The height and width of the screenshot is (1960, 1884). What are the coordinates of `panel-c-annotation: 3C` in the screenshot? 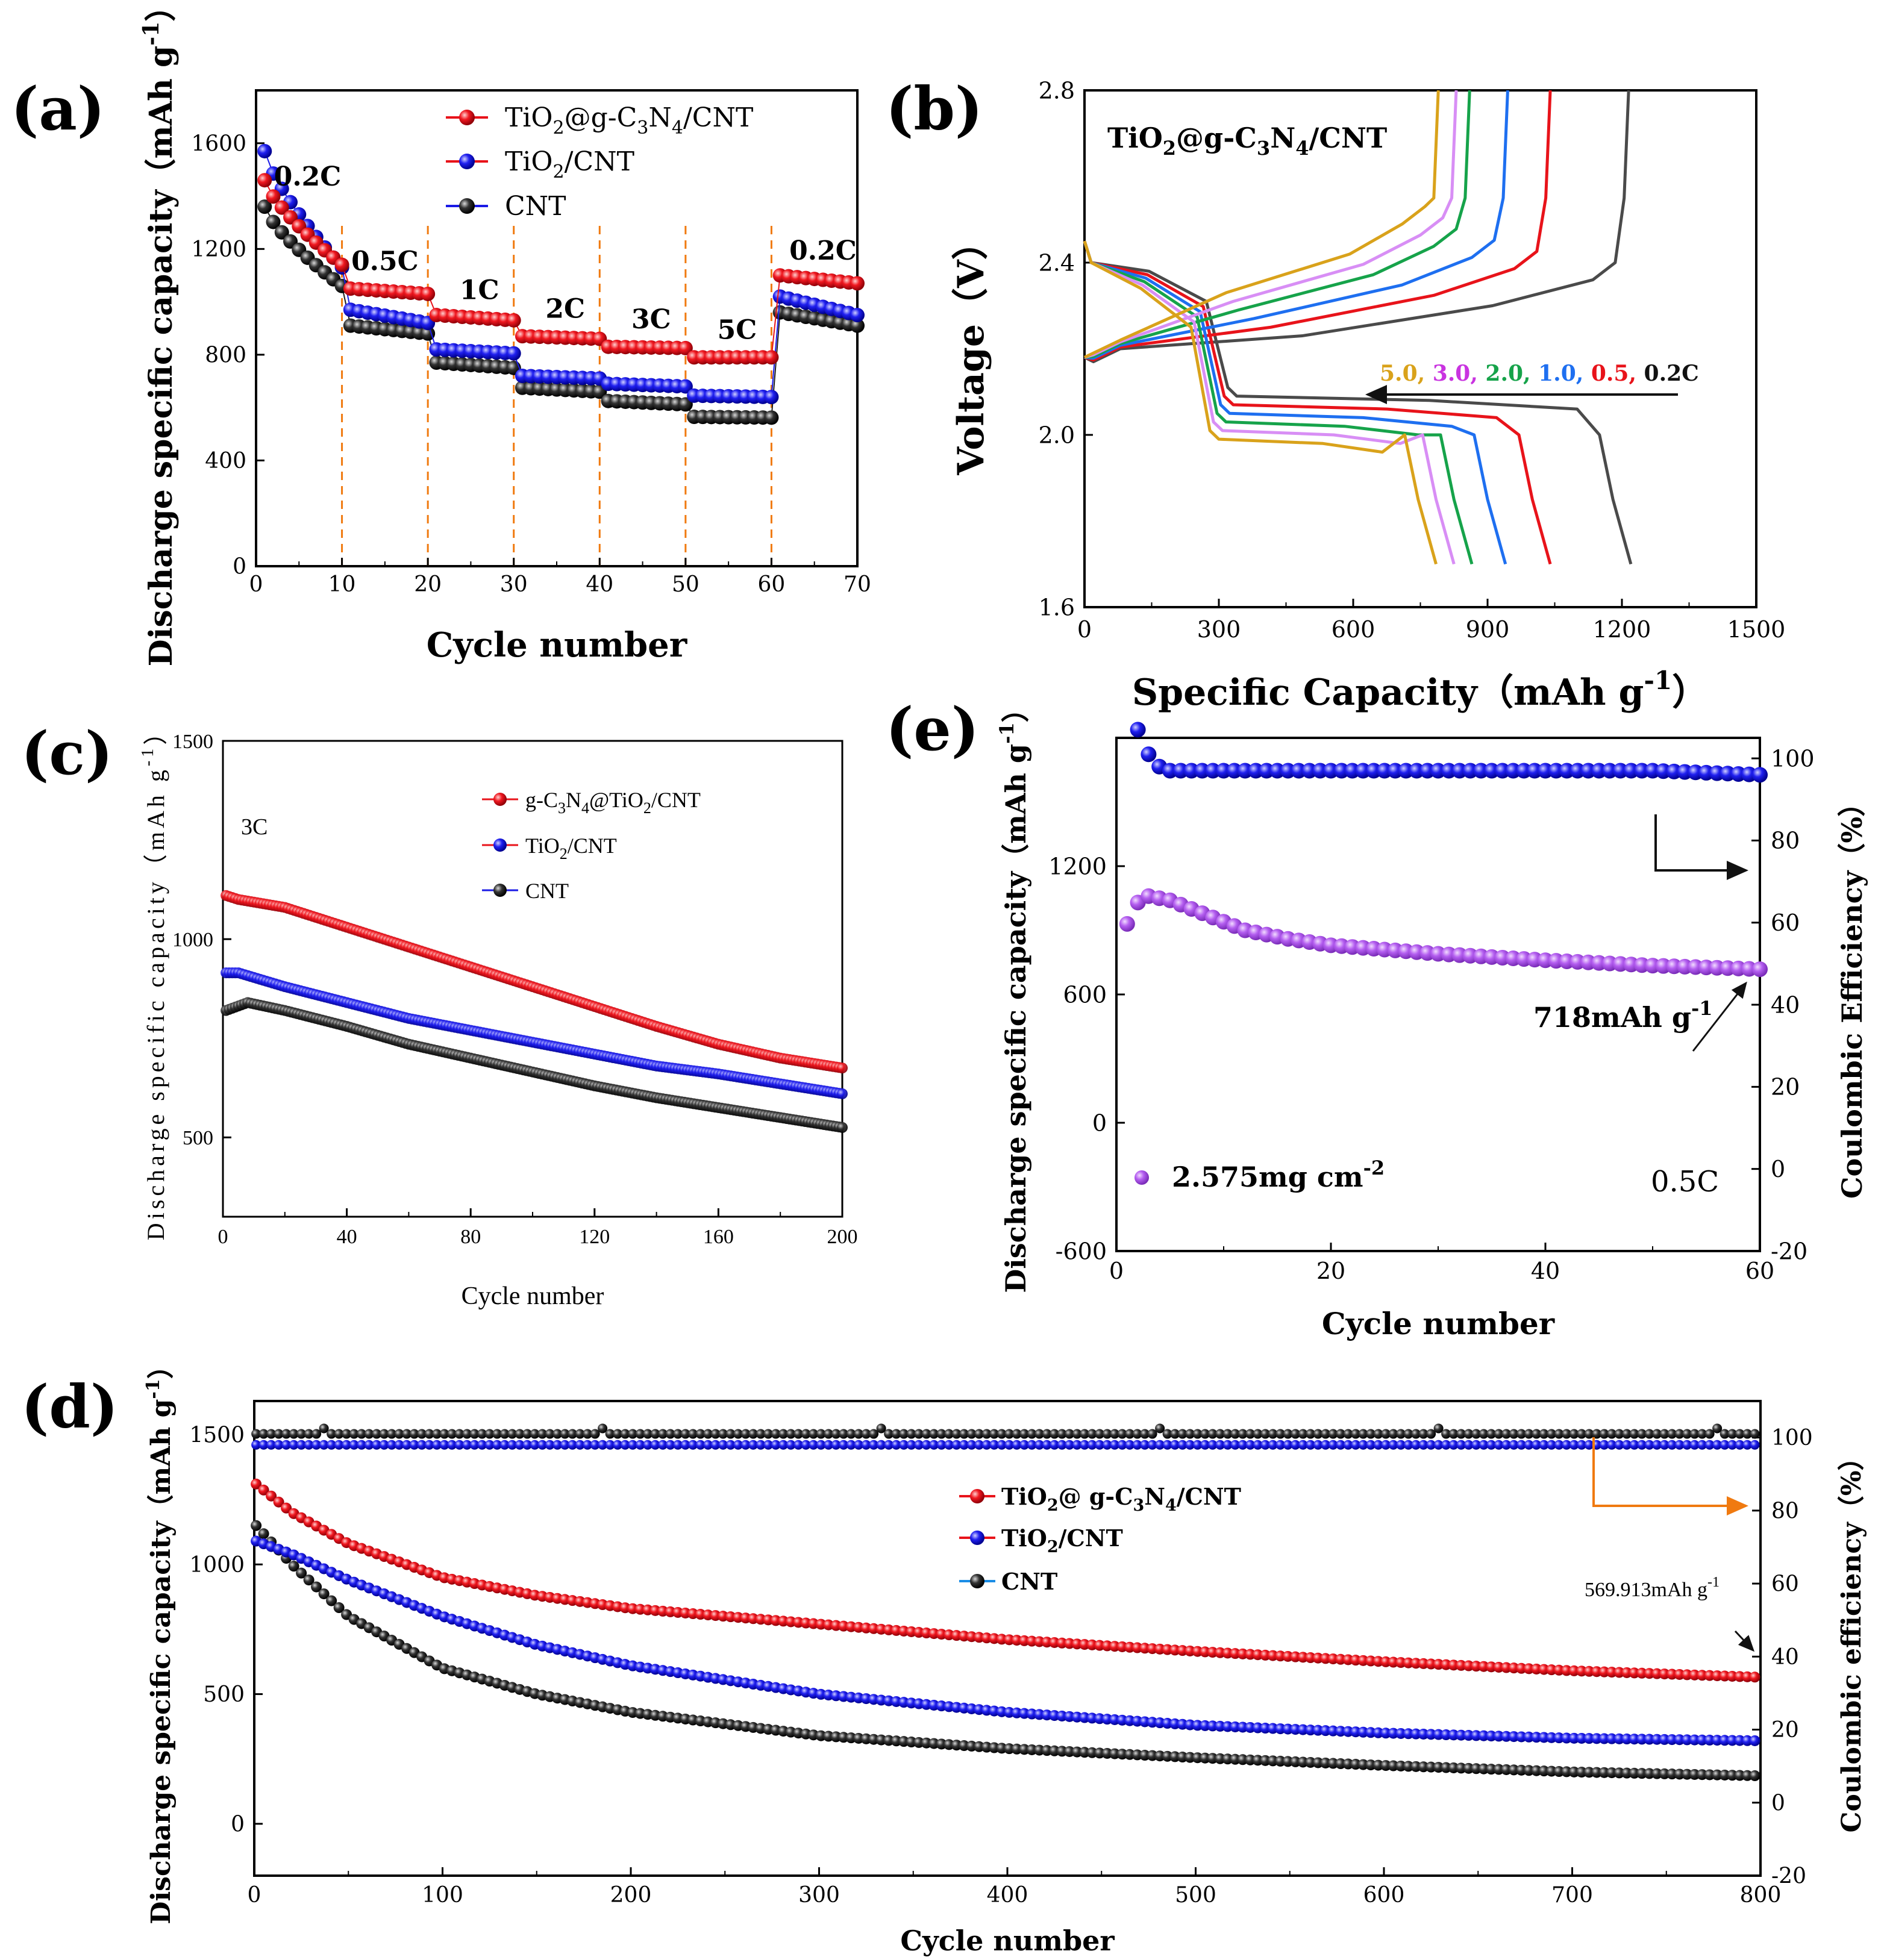 It's located at (254, 827).